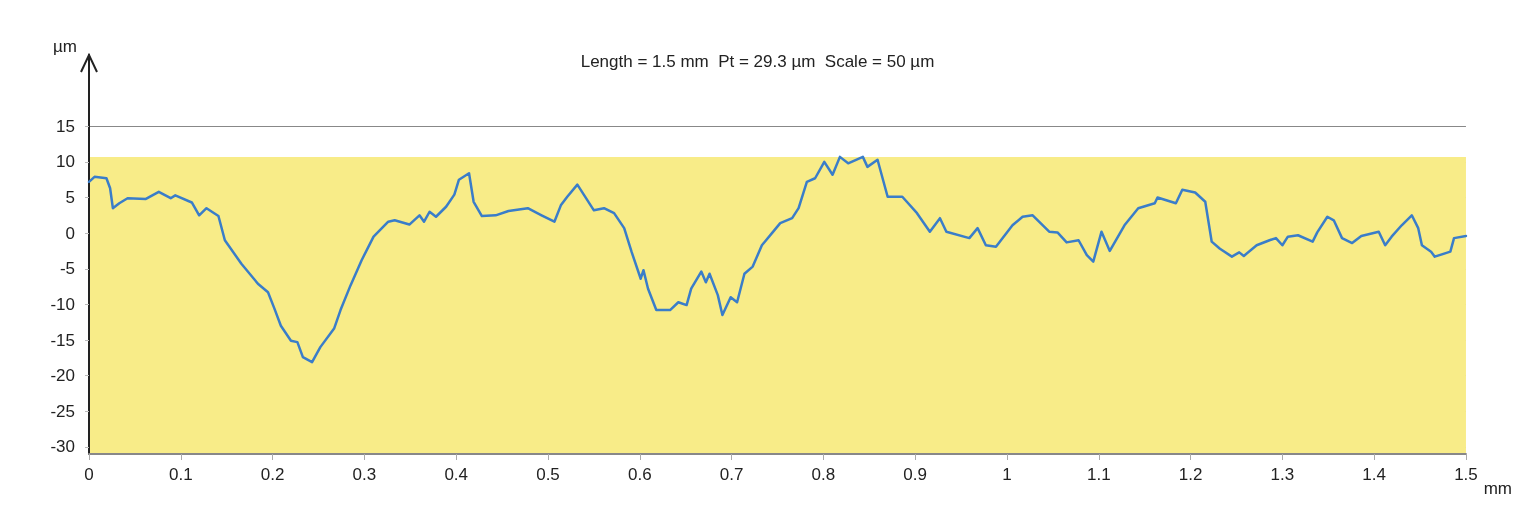 The height and width of the screenshot is (522, 1515). Describe the element at coordinates (65, 162) in the screenshot. I see `y-tick-label: 10` at that location.